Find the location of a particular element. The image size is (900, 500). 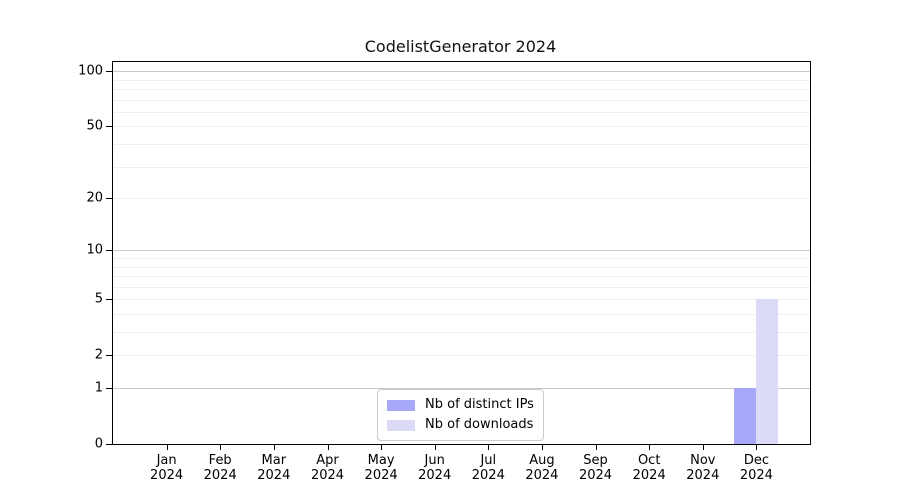

x-tick-label: Jun 2024 is located at coordinates (435, 468).